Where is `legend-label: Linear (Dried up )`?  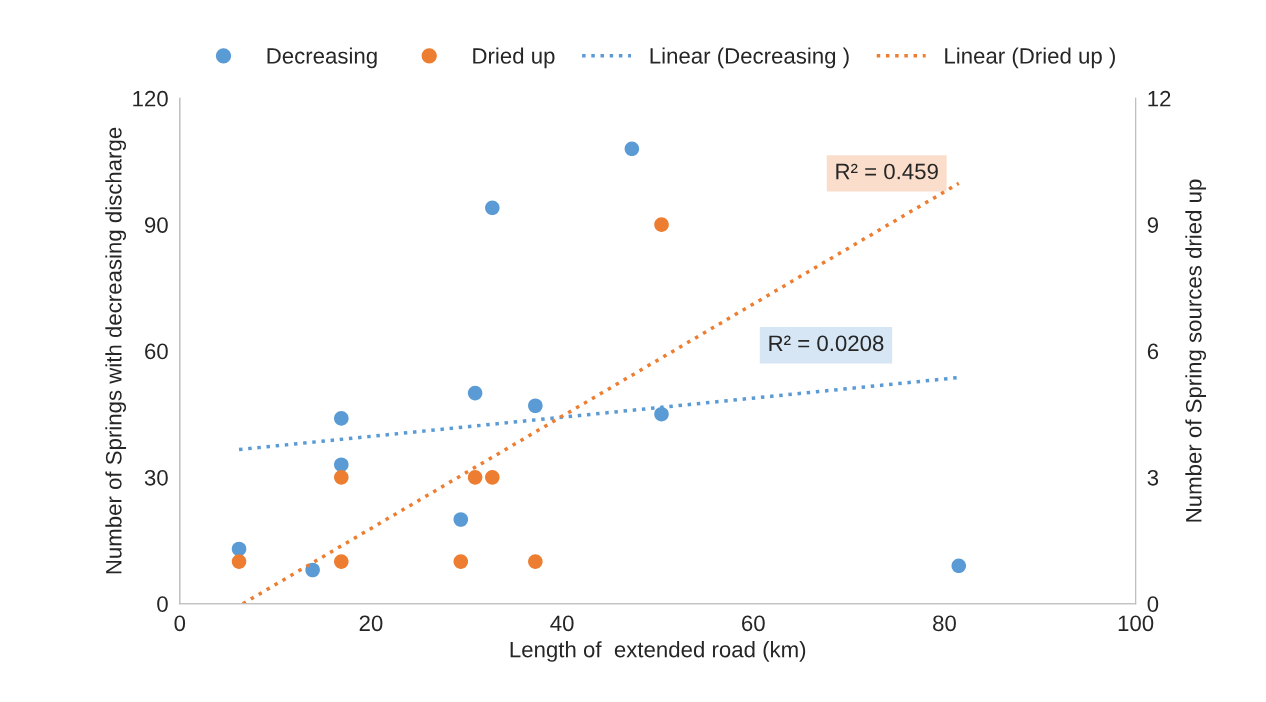
legend-label: Linear (Dried up ) is located at coordinates (1030, 58).